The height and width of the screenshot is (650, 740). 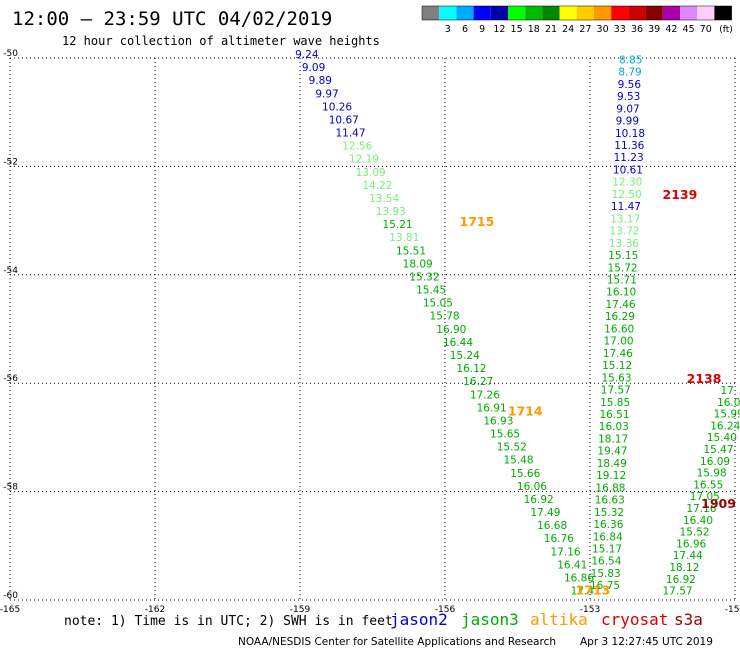 I want to click on wave-height-value: 16.84, so click(x=608, y=537).